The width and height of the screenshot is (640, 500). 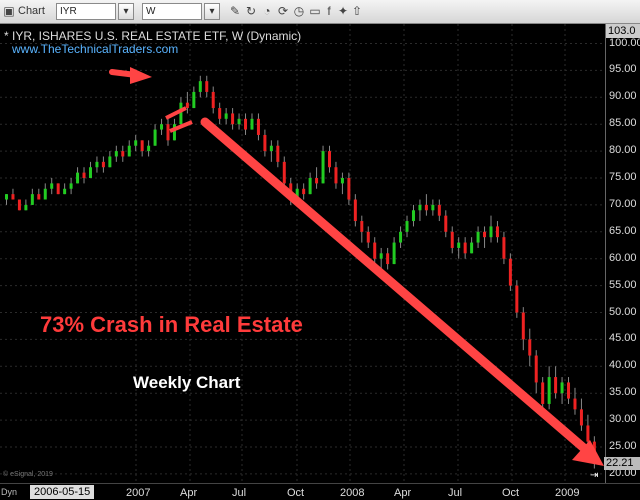 I want to click on refresh-icon: ⟳, so click(x=283, y=11).